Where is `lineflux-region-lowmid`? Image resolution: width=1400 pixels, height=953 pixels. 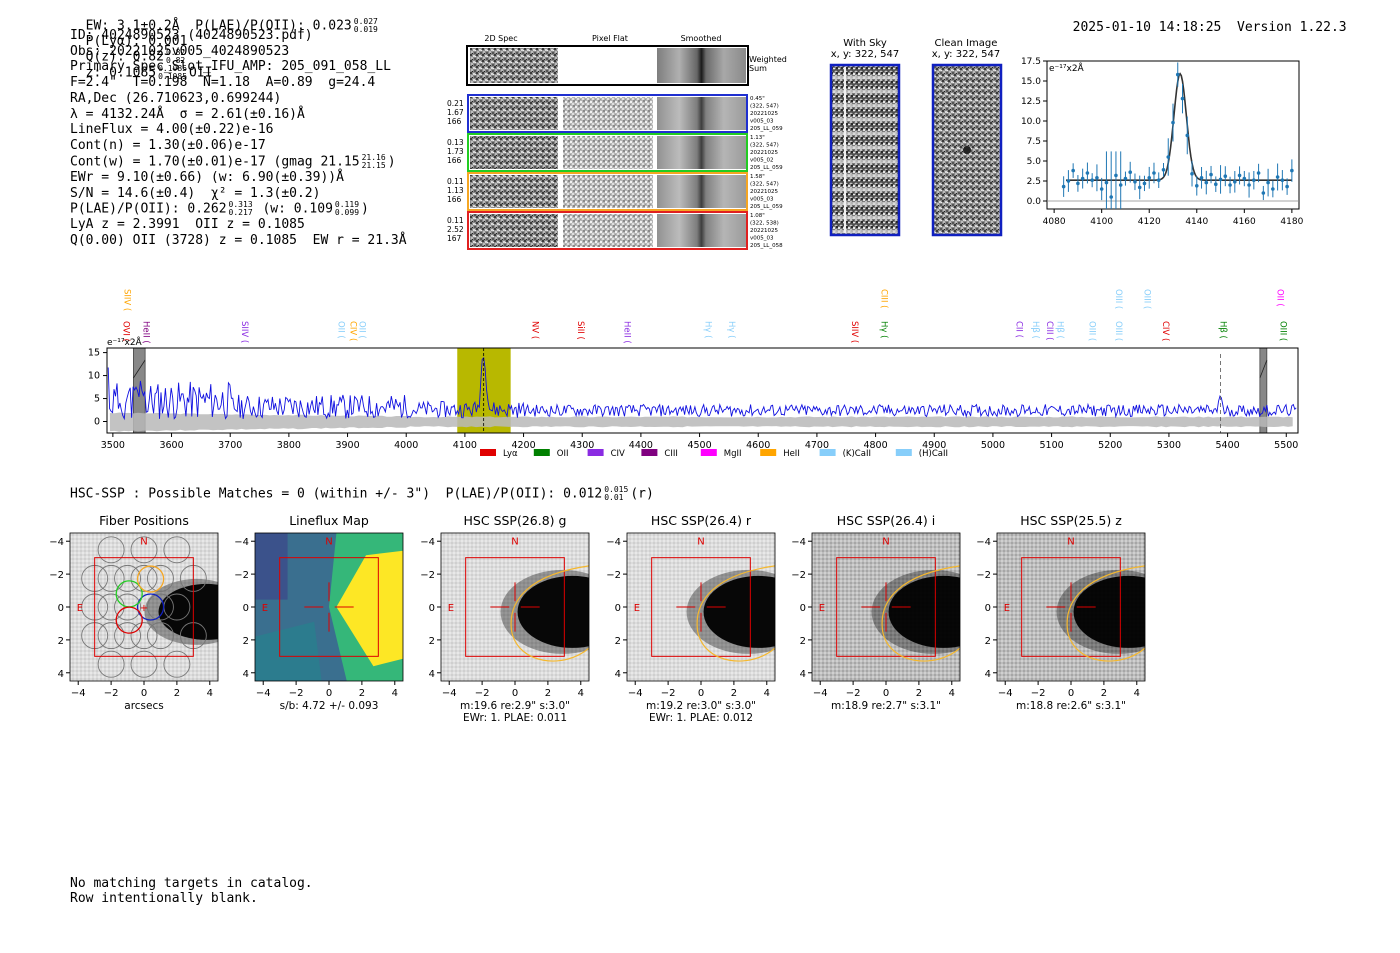 lineflux-region-lowmid is located at coordinates (288, 651).